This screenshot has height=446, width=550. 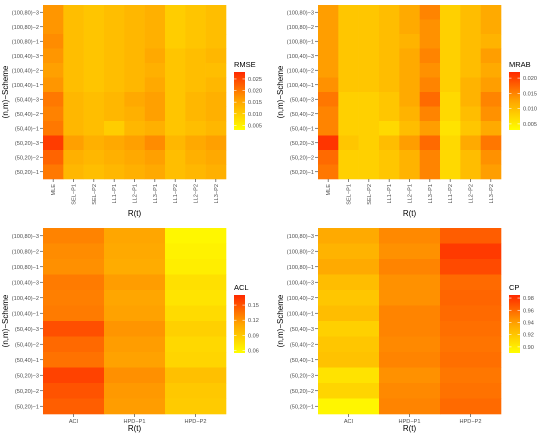 I want to click on legend-tick-label: 0.015, so click(x=530, y=94).